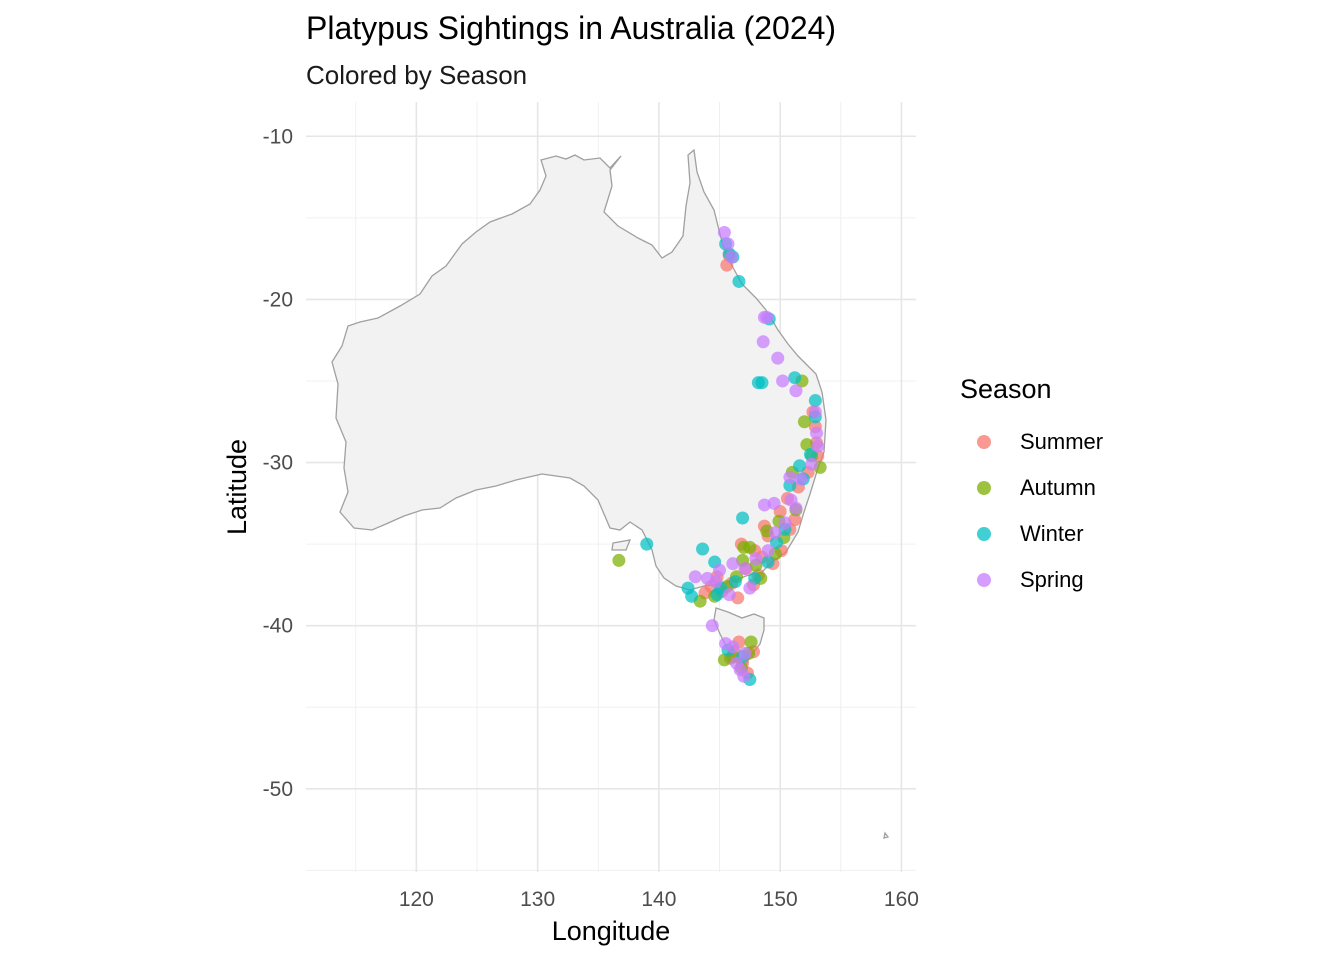 This screenshot has height=960, width=1344. Describe the element at coordinates (658, 899) in the screenshot. I see `x-tick-label: 140` at that location.